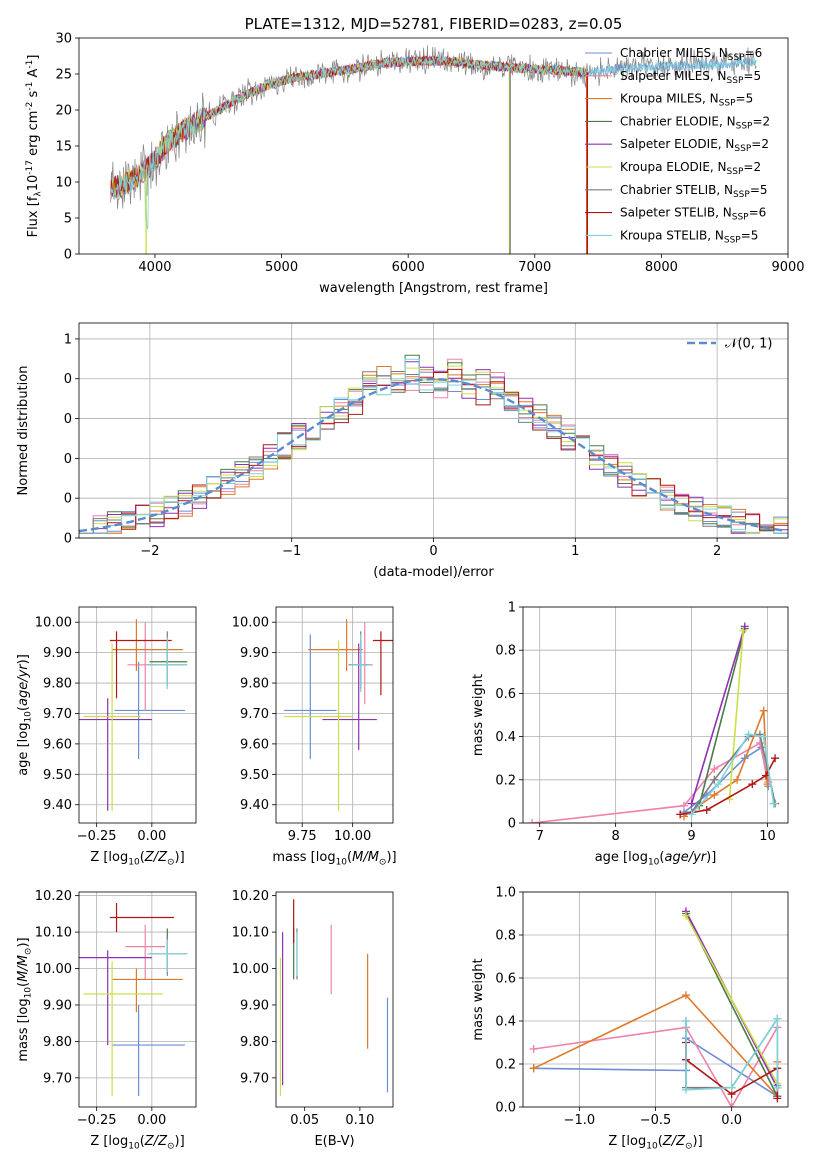 This screenshot has height=1170, width=819. I want to click on x-axis-label: E(B-V), so click(334, 1141).